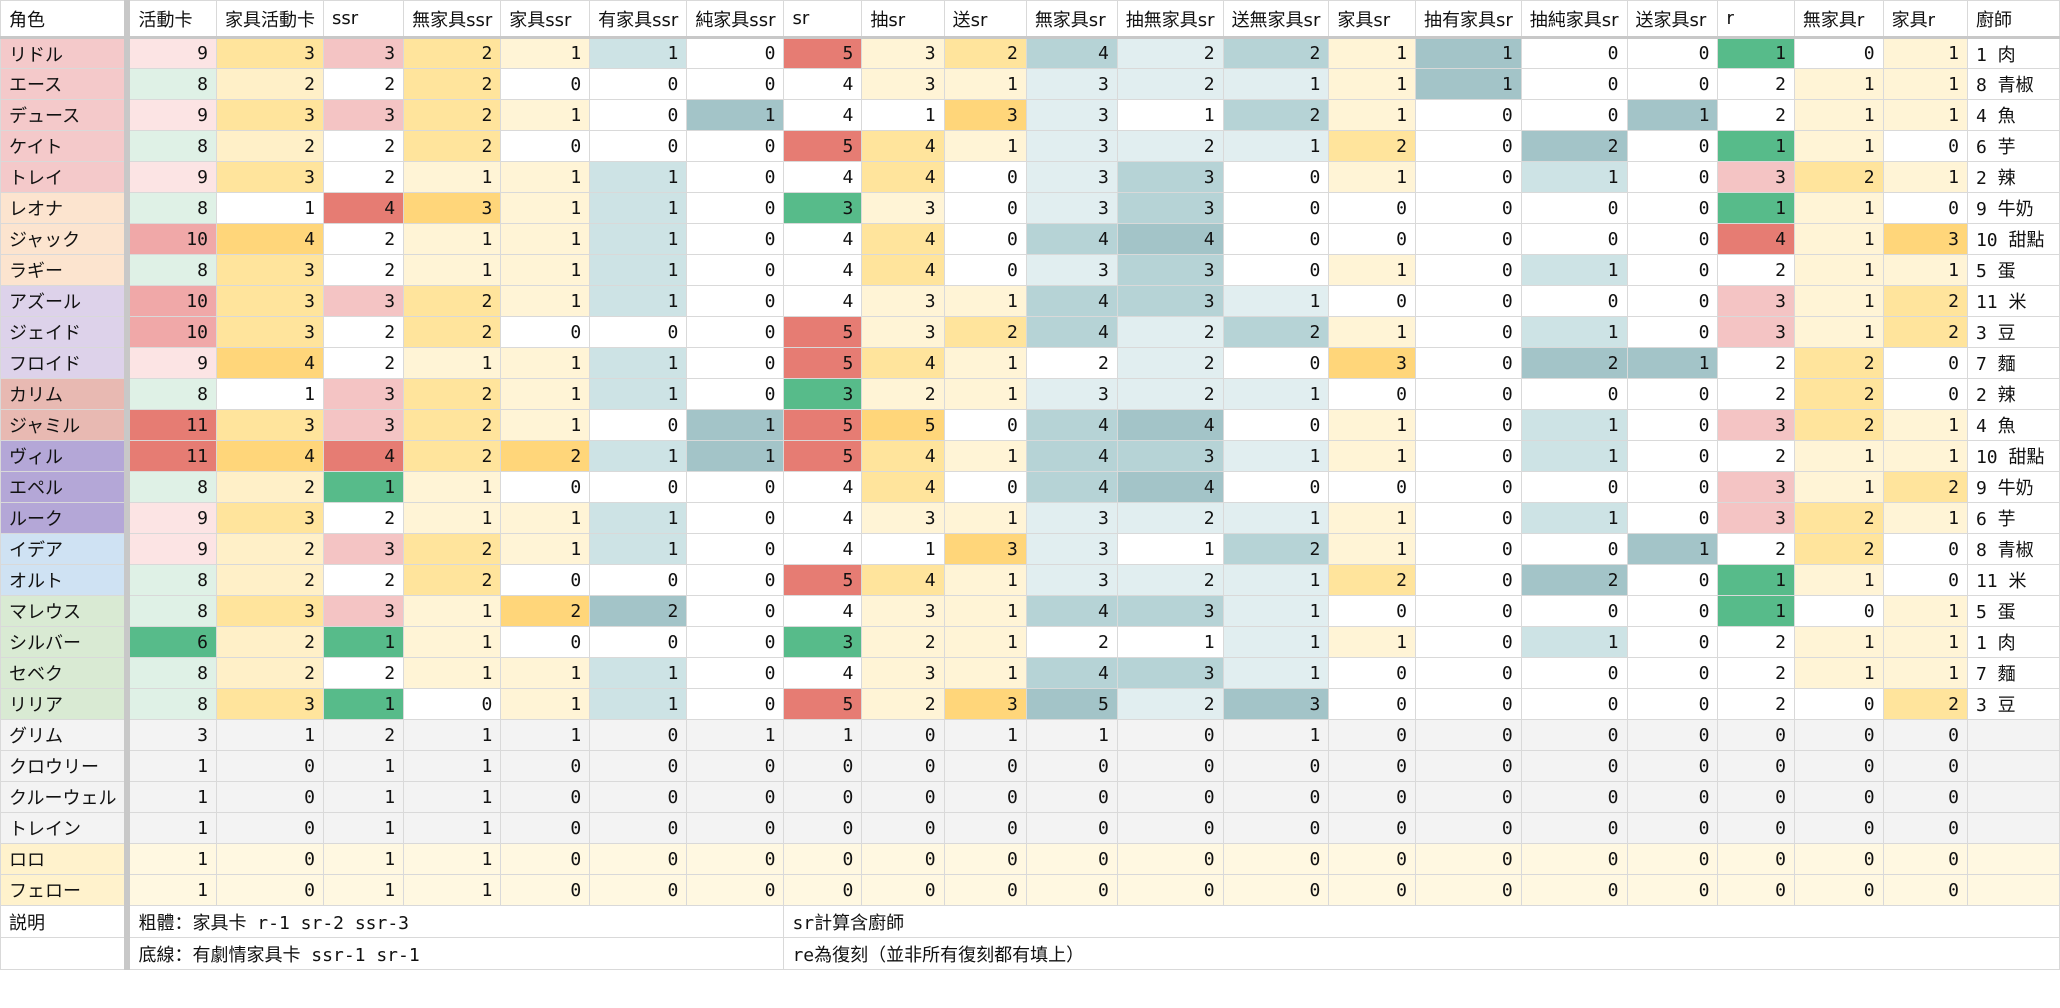 This screenshot has width=2060, height=1008. What do you see at coordinates (823, 19) in the screenshot?
I see `column-header: sr` at bounding box center [823, 19].